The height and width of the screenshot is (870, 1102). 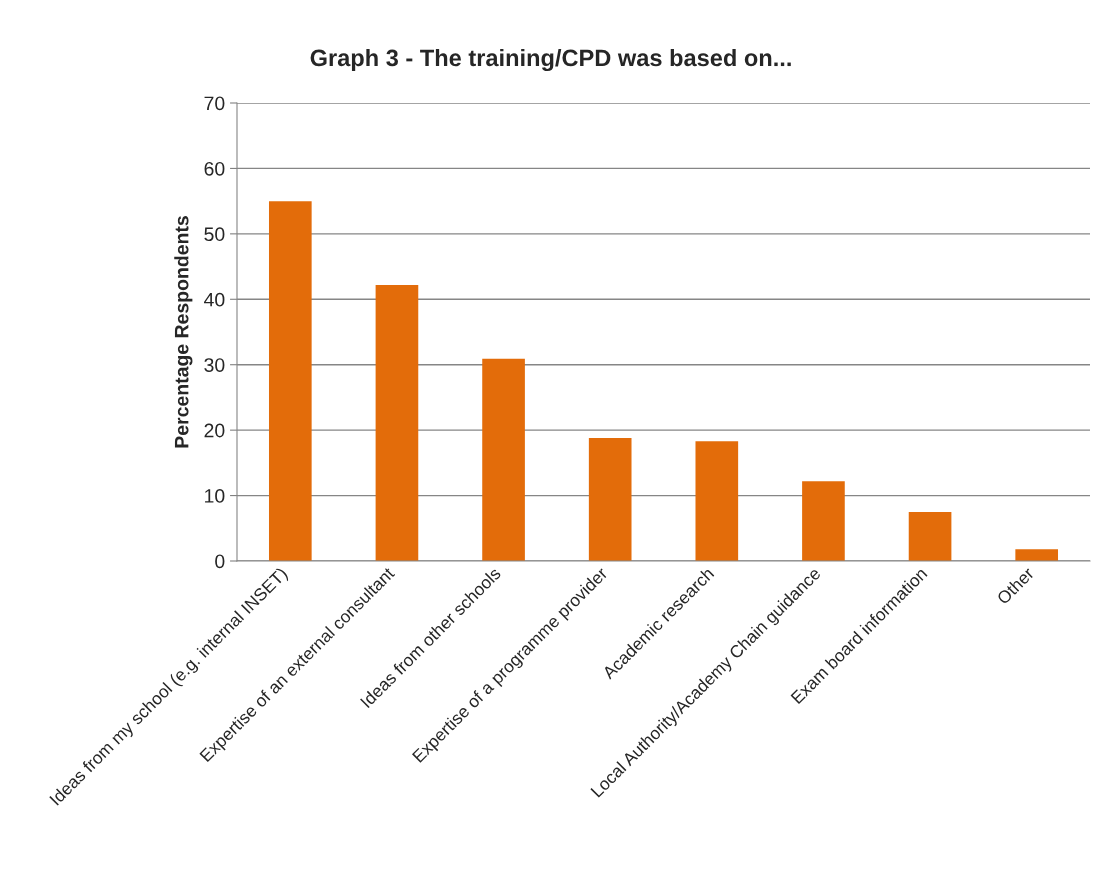 What do you see at coordinates (214, 234) in the screenshot?
I see `y-tick-label: 50` at bounding box center [214, 234].